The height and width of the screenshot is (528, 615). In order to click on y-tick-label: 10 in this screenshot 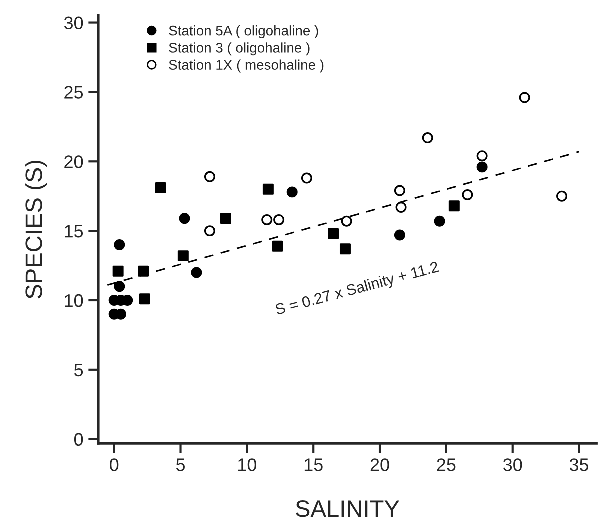, I will do `click(74, 301)`.